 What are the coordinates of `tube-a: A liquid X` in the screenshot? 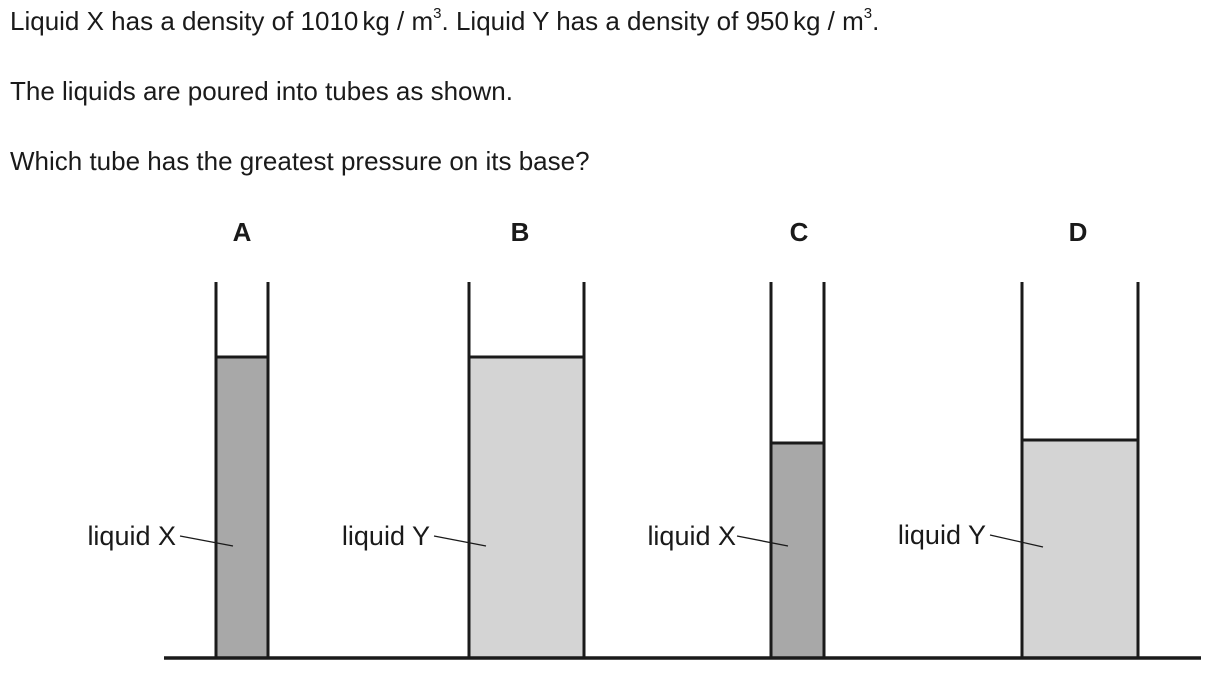 It's located at (178, 437).